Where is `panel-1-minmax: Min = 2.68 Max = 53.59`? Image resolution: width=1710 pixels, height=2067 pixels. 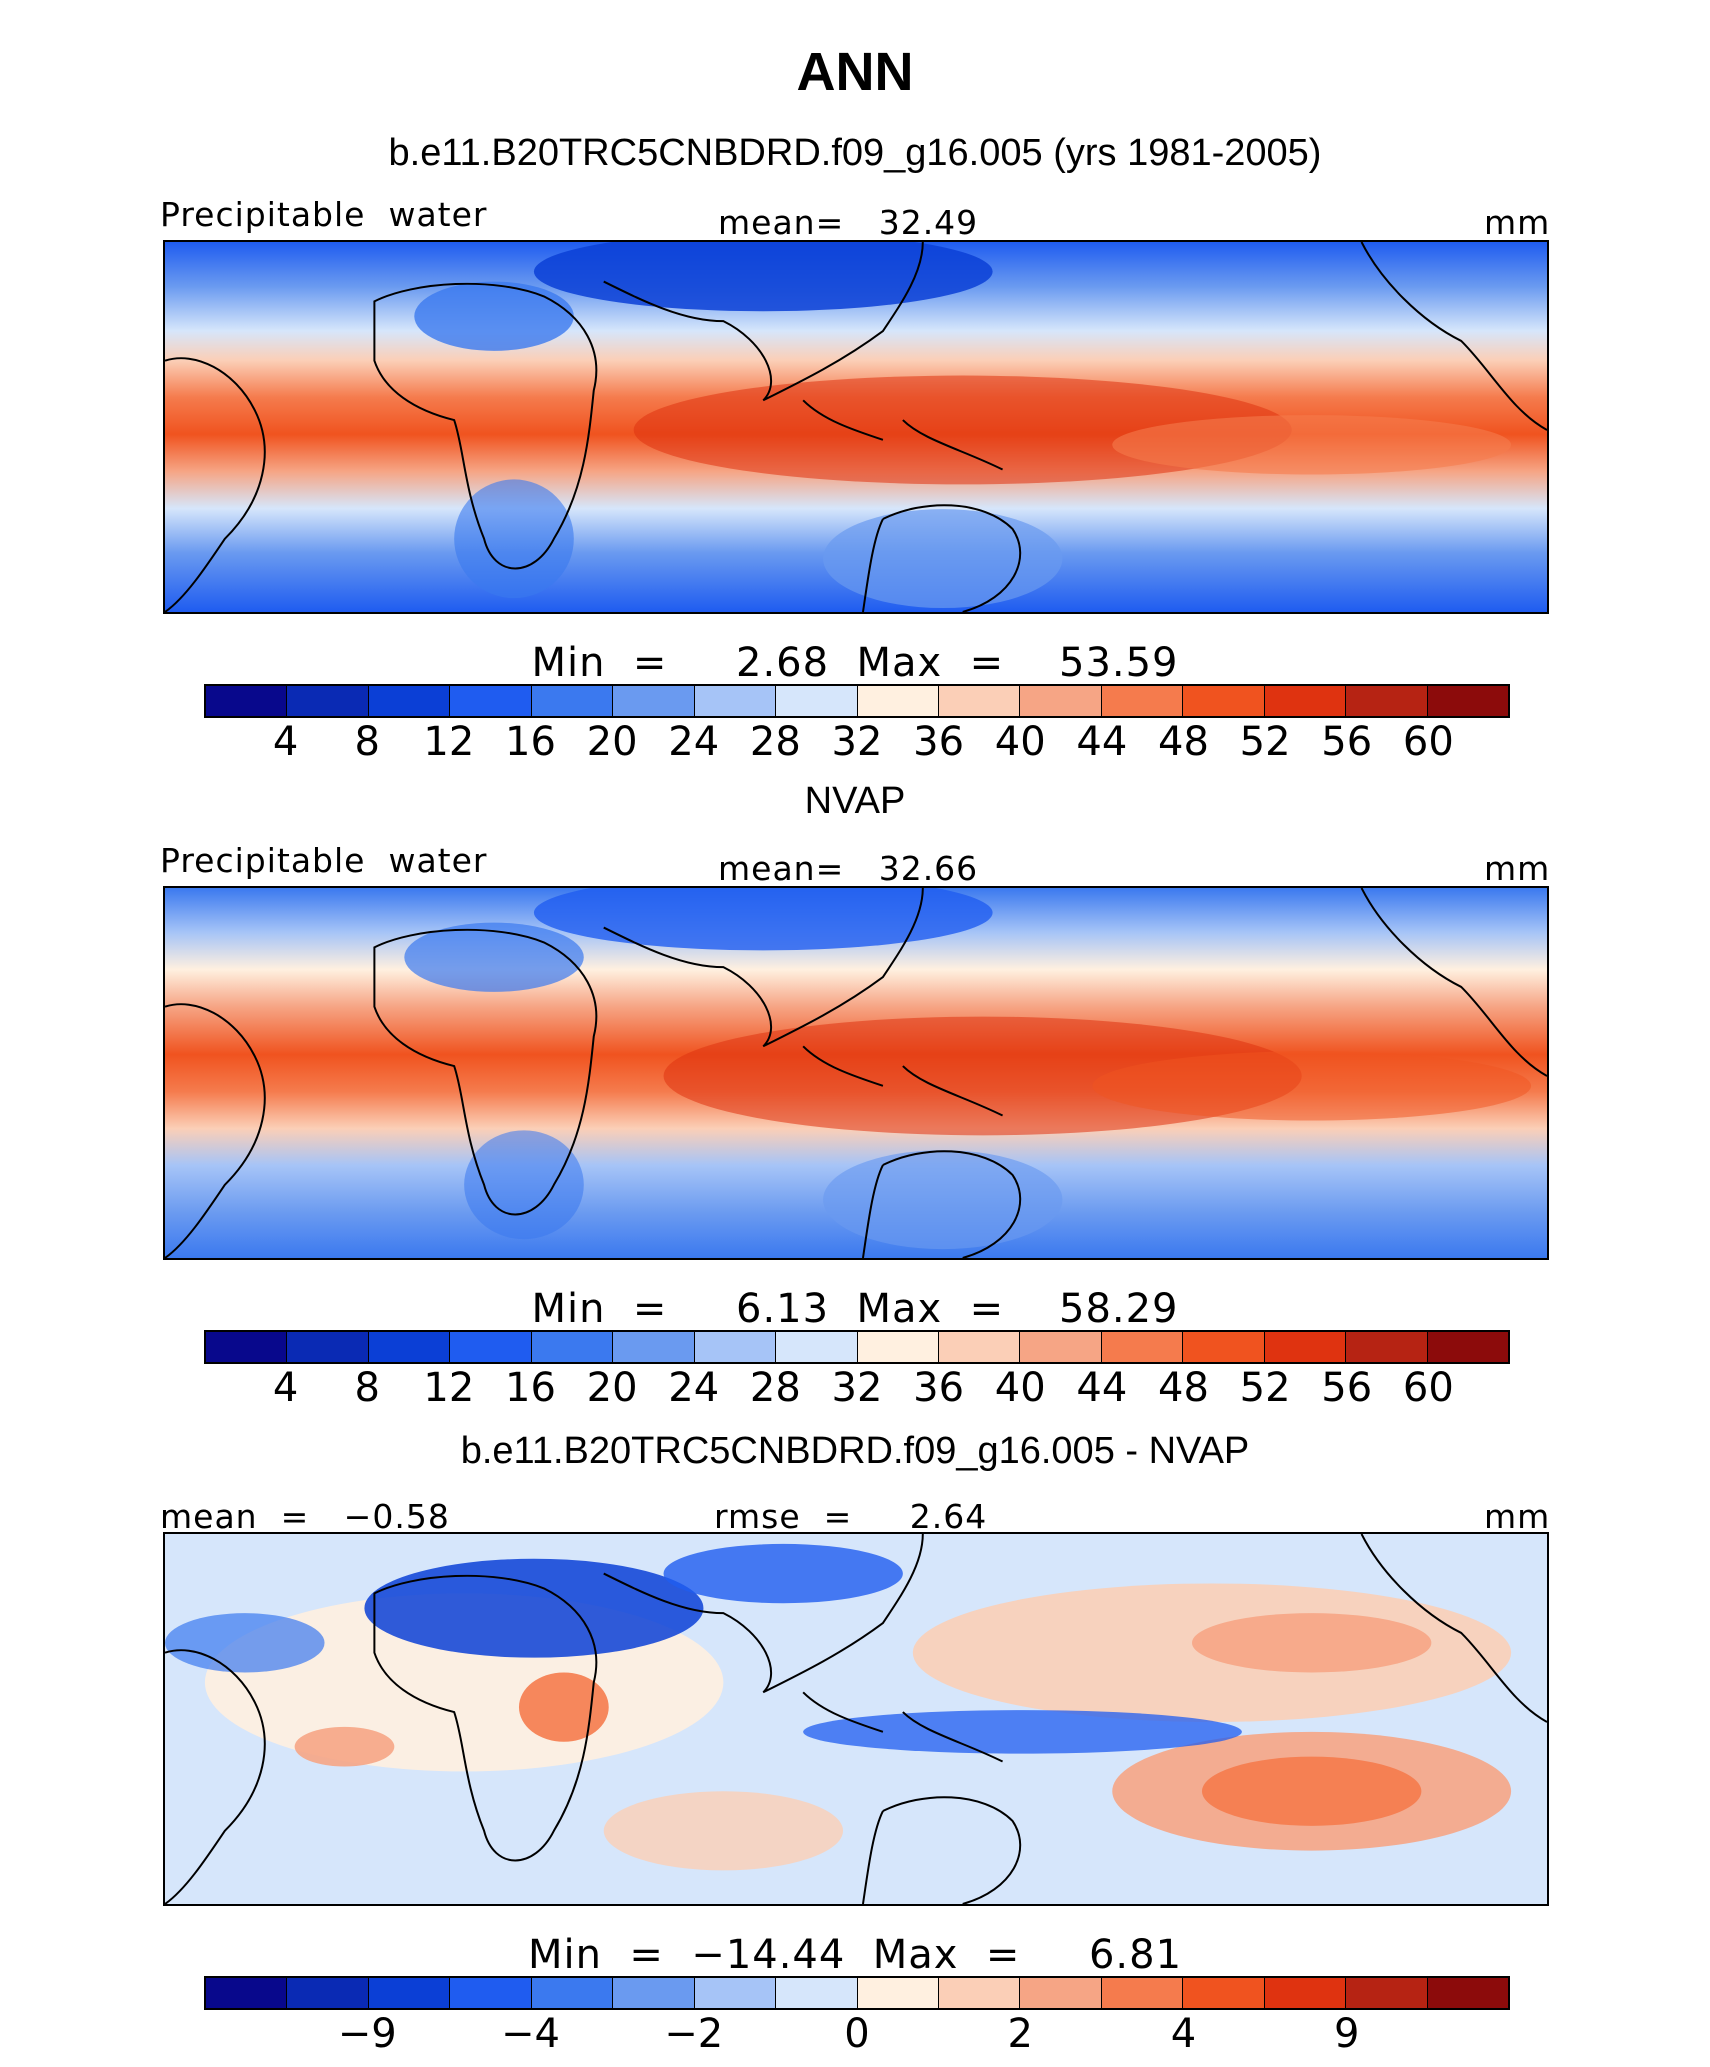 panel-1-minmax: Min = 2.68 Max = 53.59 is located at coordinates (855, 663).